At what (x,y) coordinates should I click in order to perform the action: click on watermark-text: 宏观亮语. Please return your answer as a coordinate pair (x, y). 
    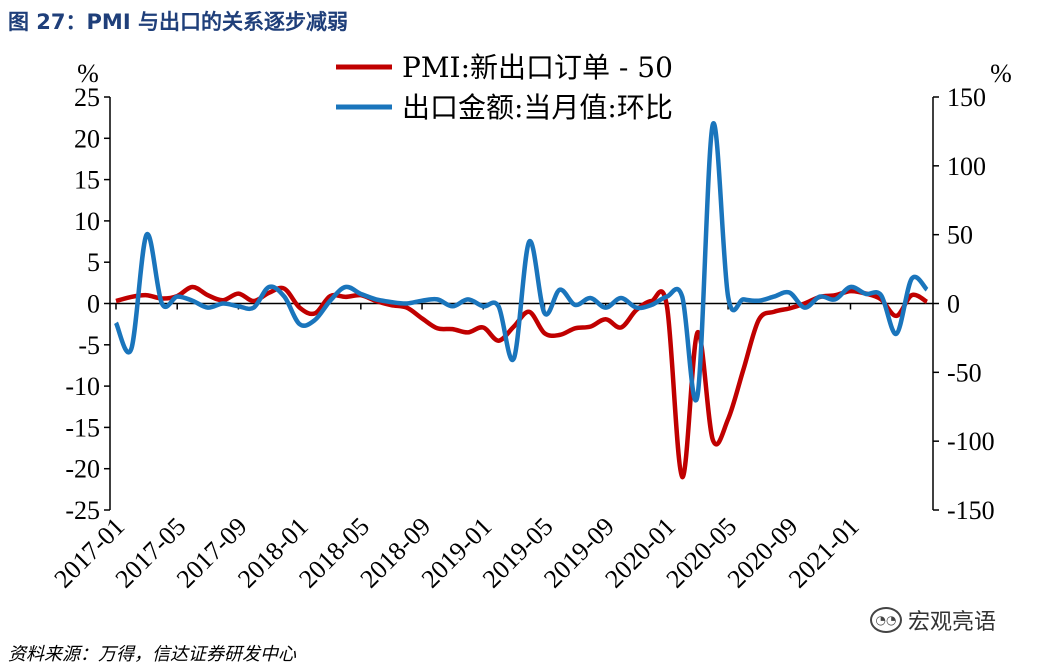
    Looking at the image, I should click on (952, 622).